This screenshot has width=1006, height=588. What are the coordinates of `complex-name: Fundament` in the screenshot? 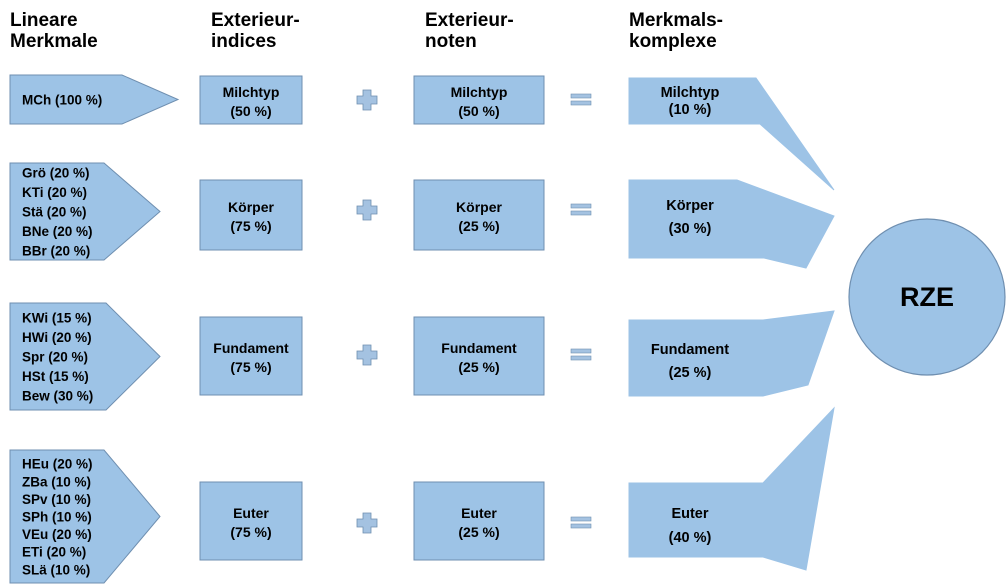 It's located at (690, 350).